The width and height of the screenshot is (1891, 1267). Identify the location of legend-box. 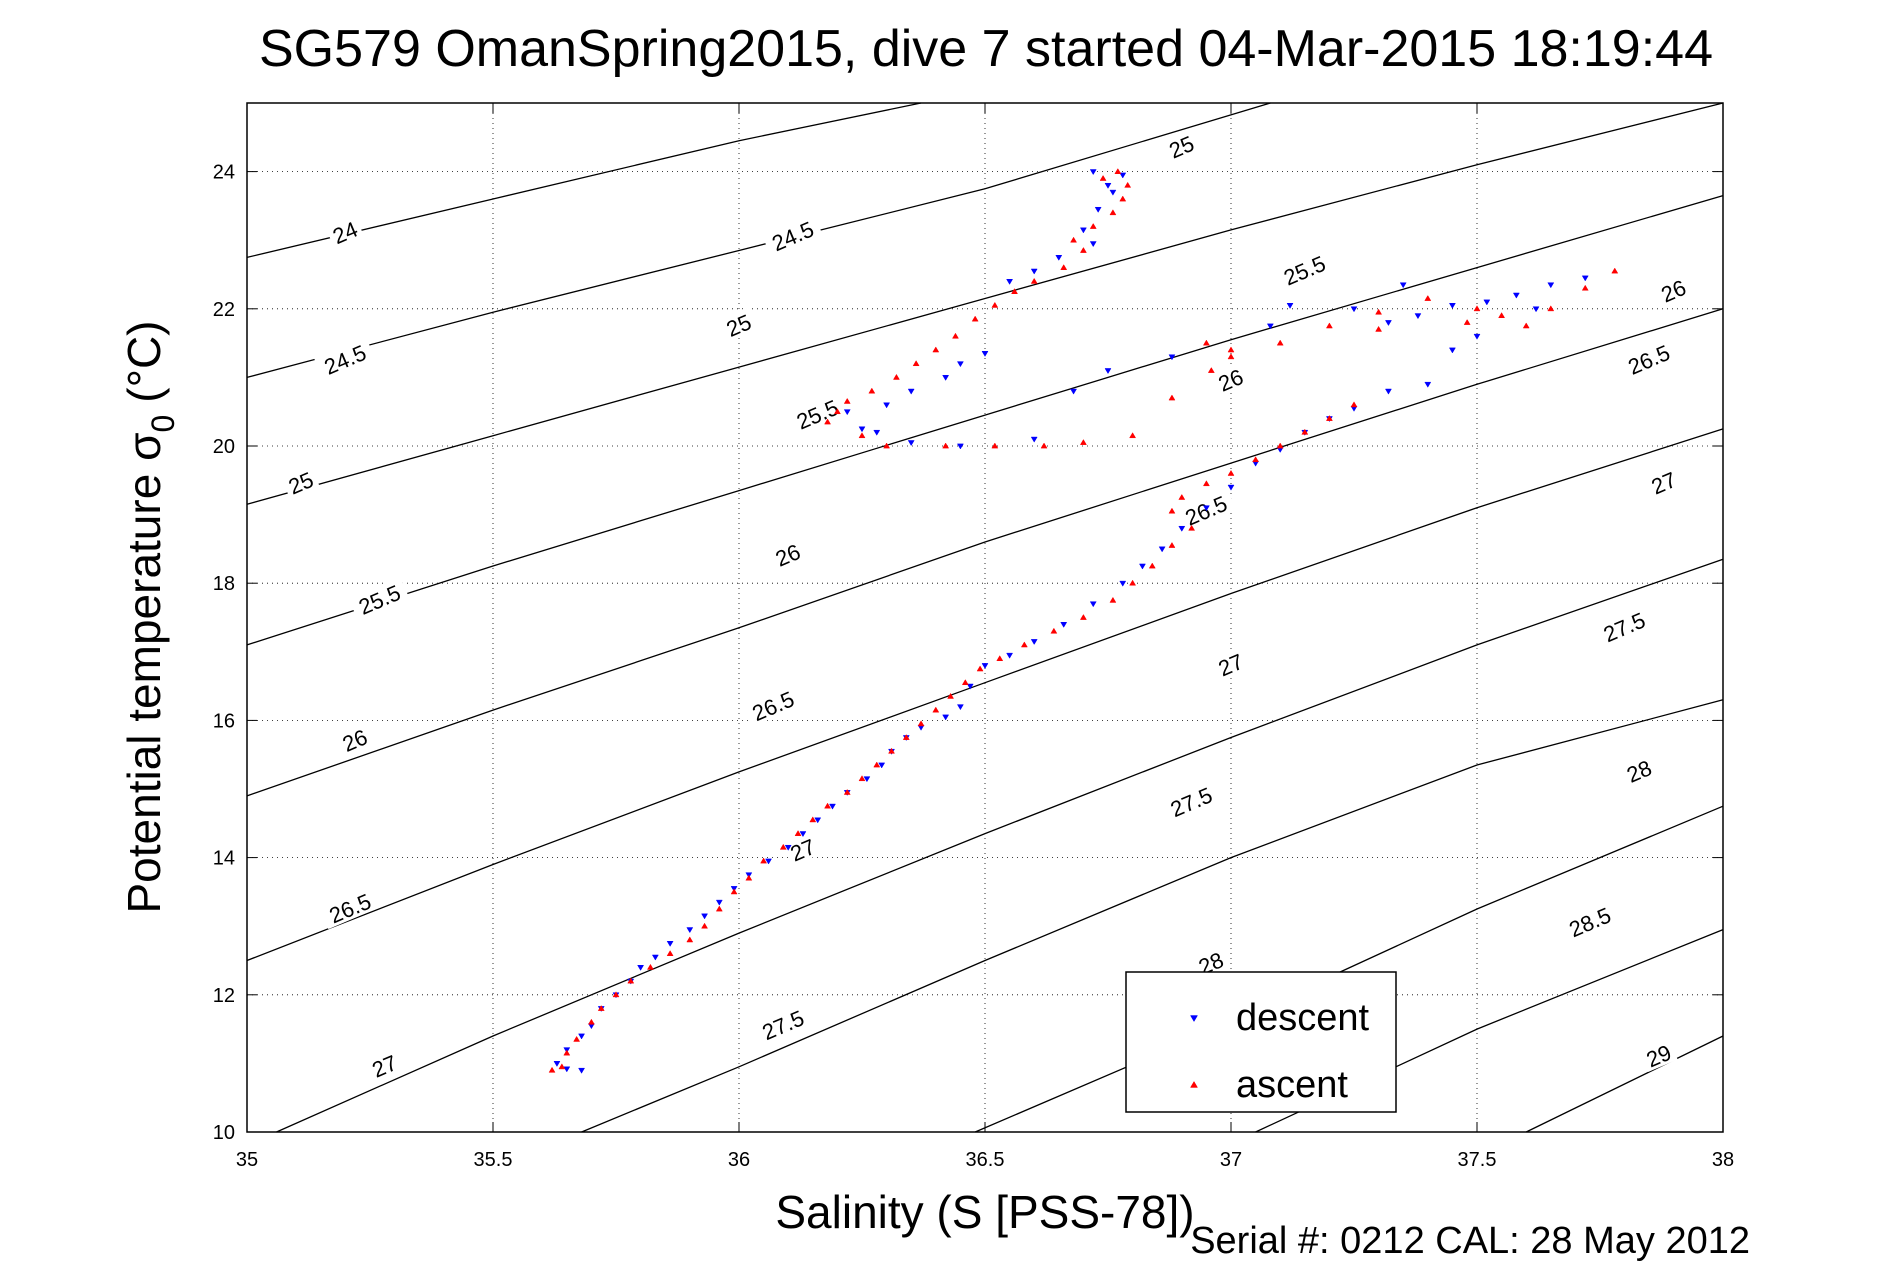
(1261, 1042).